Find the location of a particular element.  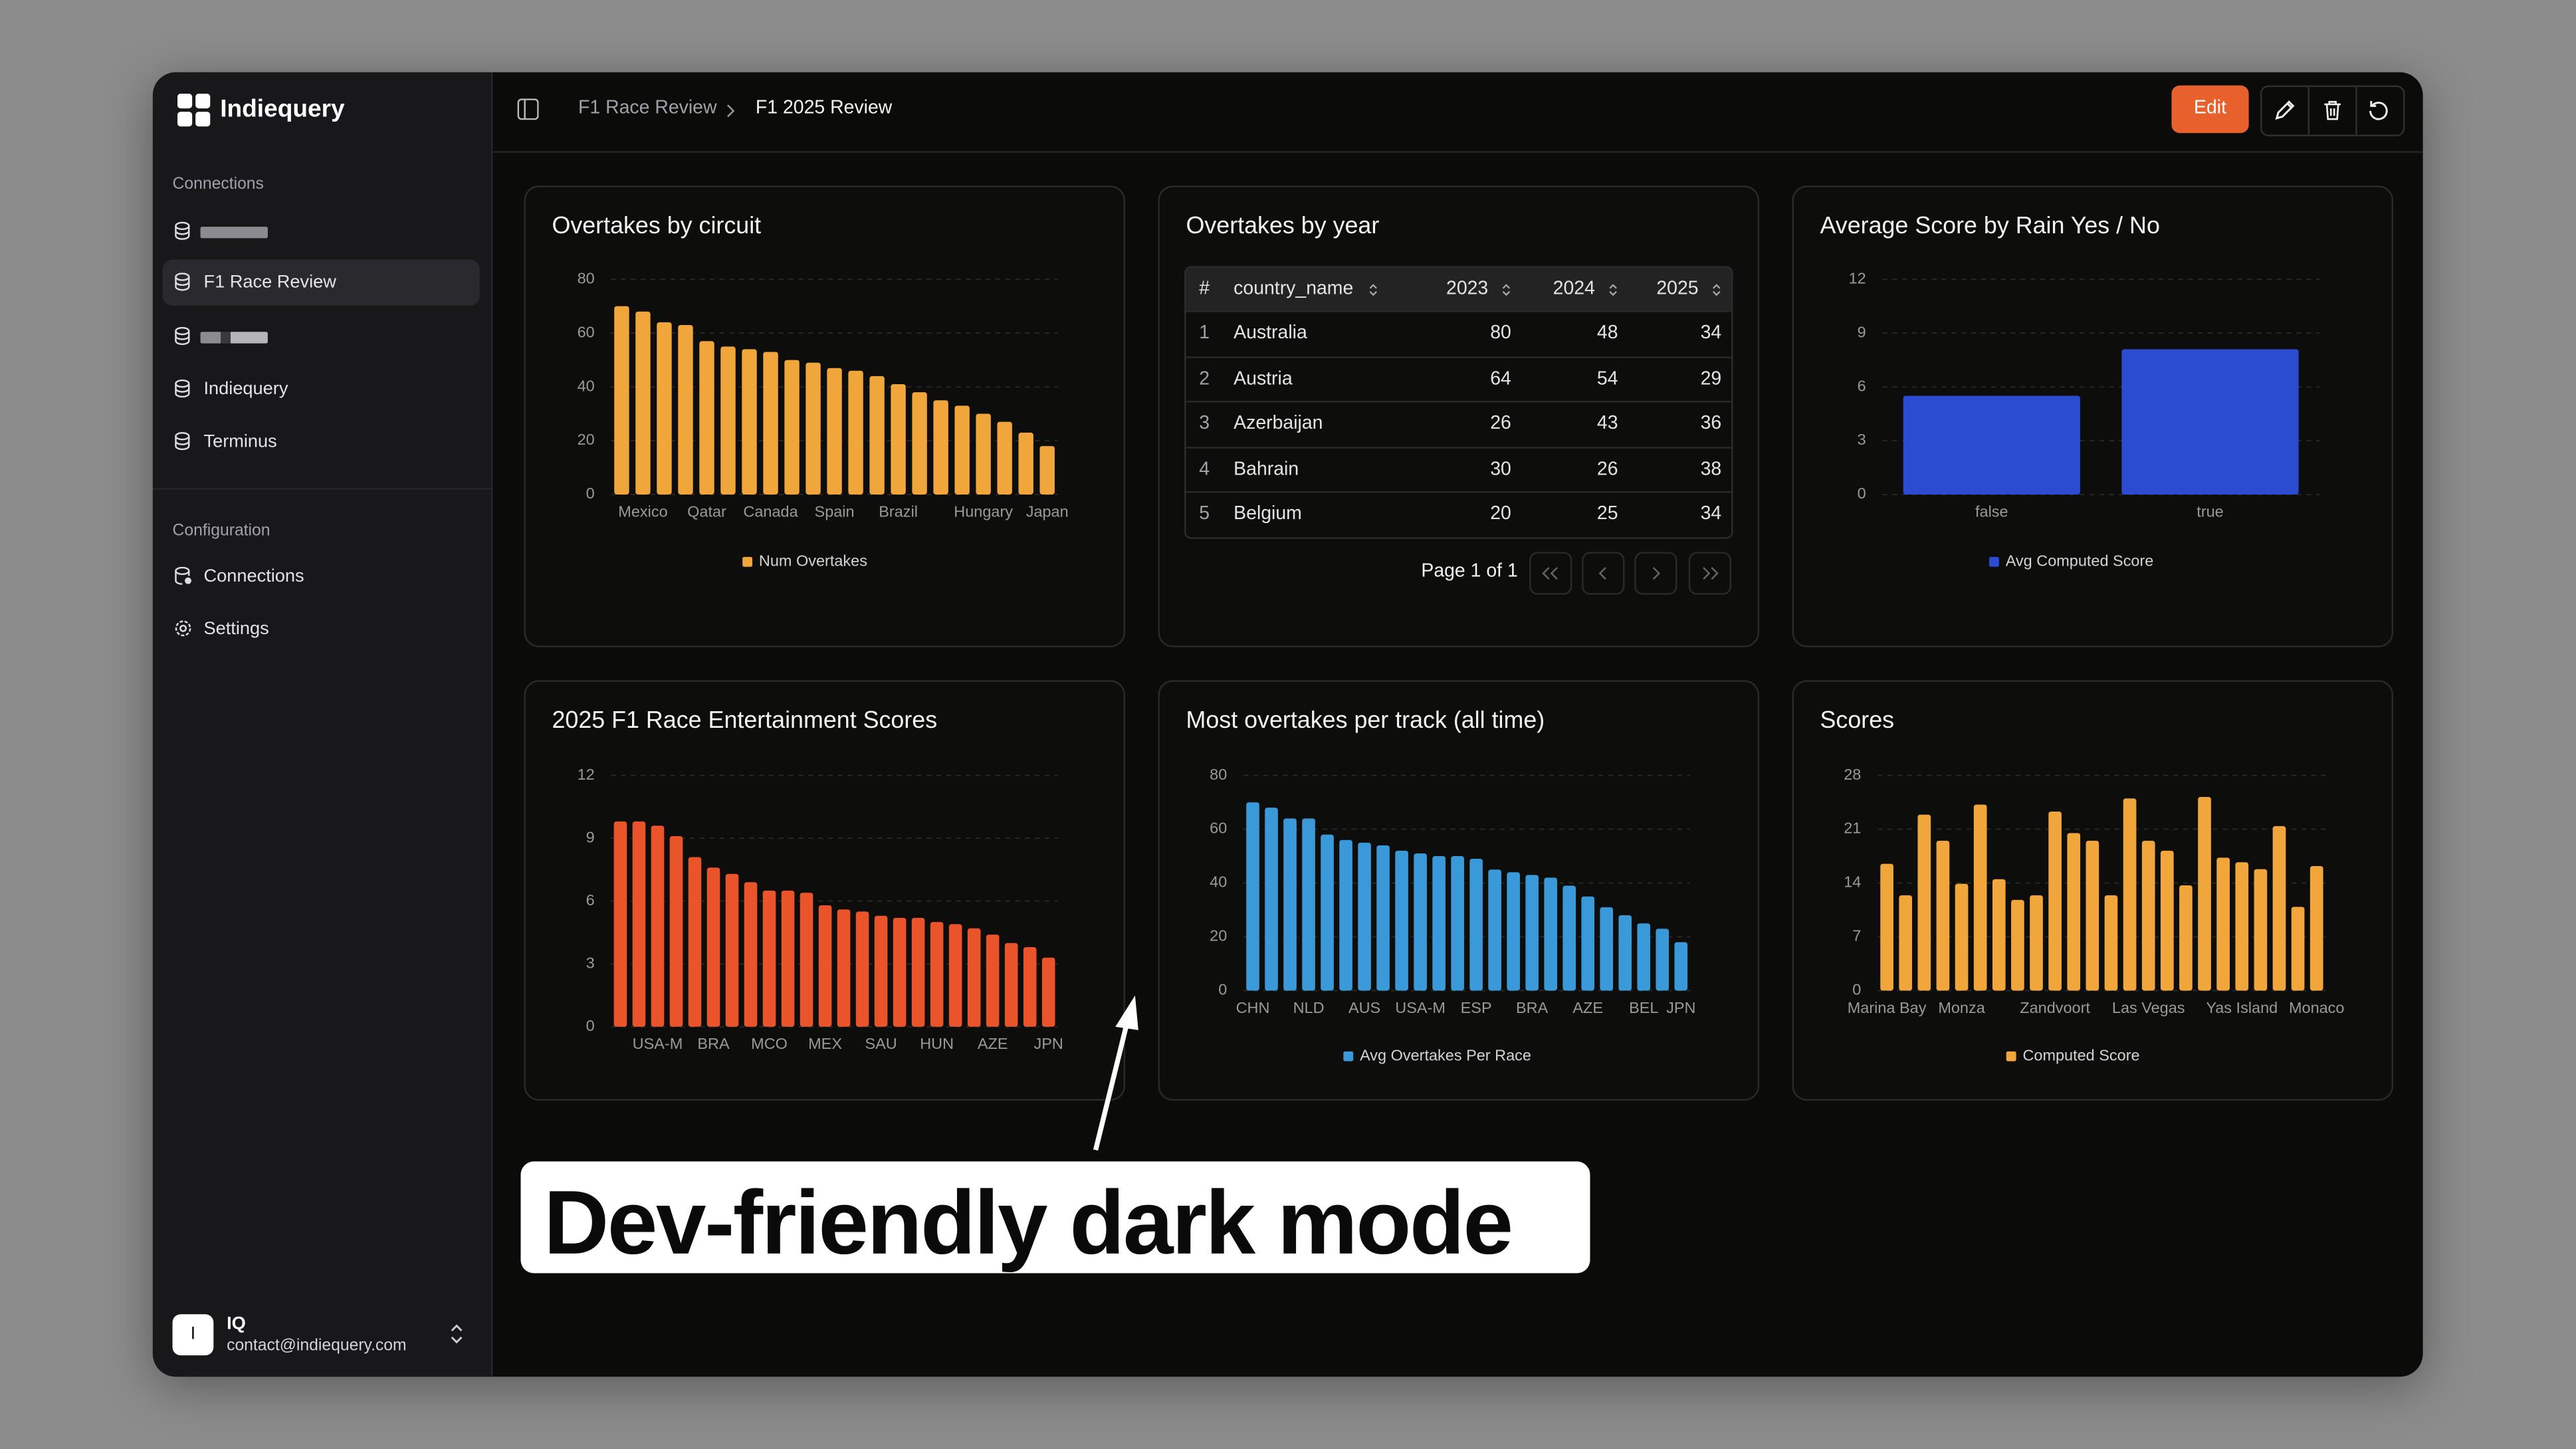

logo-icon is located at coordinates (194, 110).